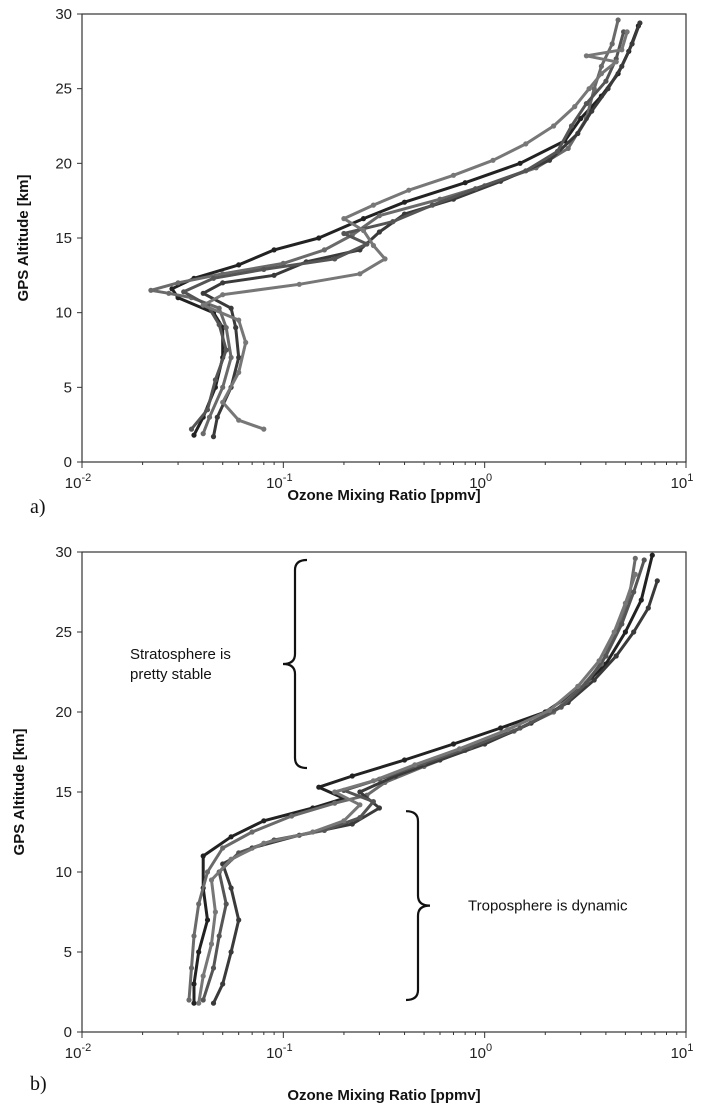 Image resolution: width=702 pixels, height=1109 pixels. Describe the element at coordinates (548, 906) in the screenshot. I see `annotation-text: Troposphere is dynamic` at that location.